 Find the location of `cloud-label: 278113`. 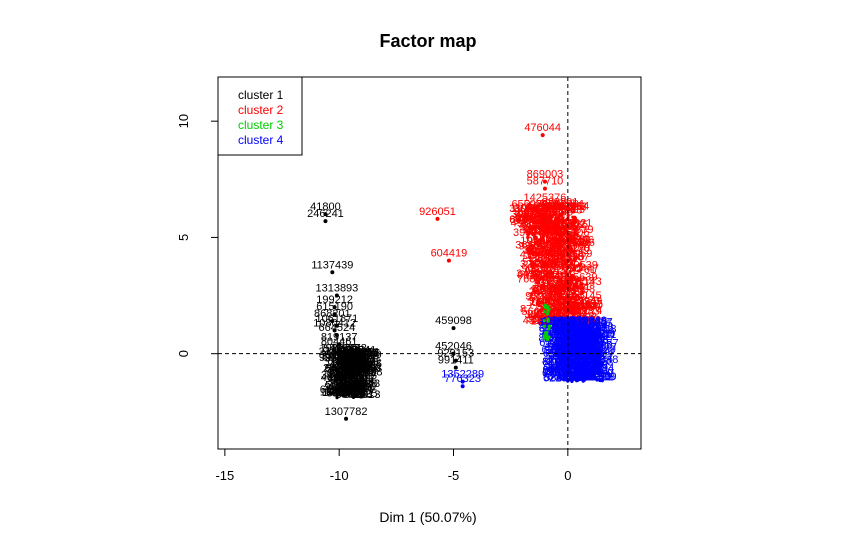

cloud-label: 278113 is located at coordinates (577, 317).